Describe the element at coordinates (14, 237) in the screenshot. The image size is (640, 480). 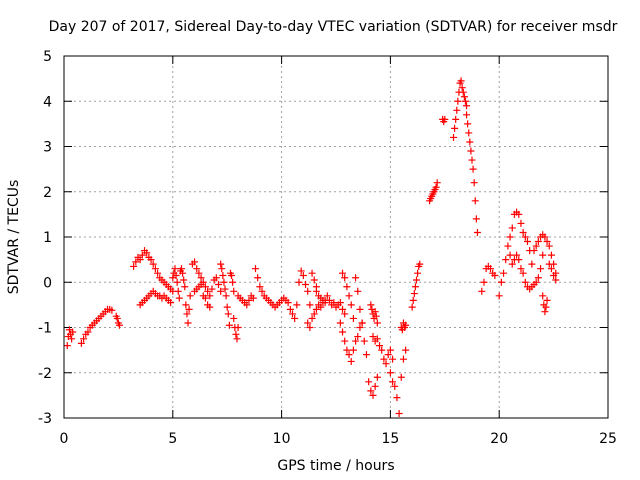
I see `y-axis-label: SDTVAR / TECUs` at that location.